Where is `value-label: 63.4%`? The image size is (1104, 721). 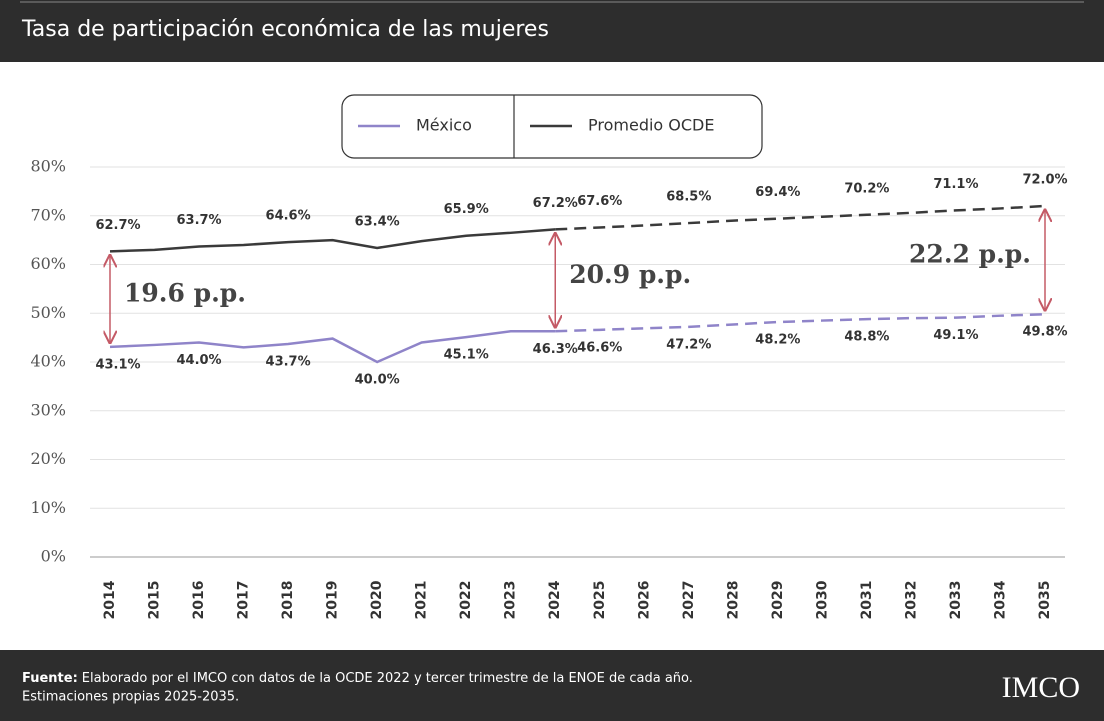
value-label: 63.4% is located at coordinates (377, 221).